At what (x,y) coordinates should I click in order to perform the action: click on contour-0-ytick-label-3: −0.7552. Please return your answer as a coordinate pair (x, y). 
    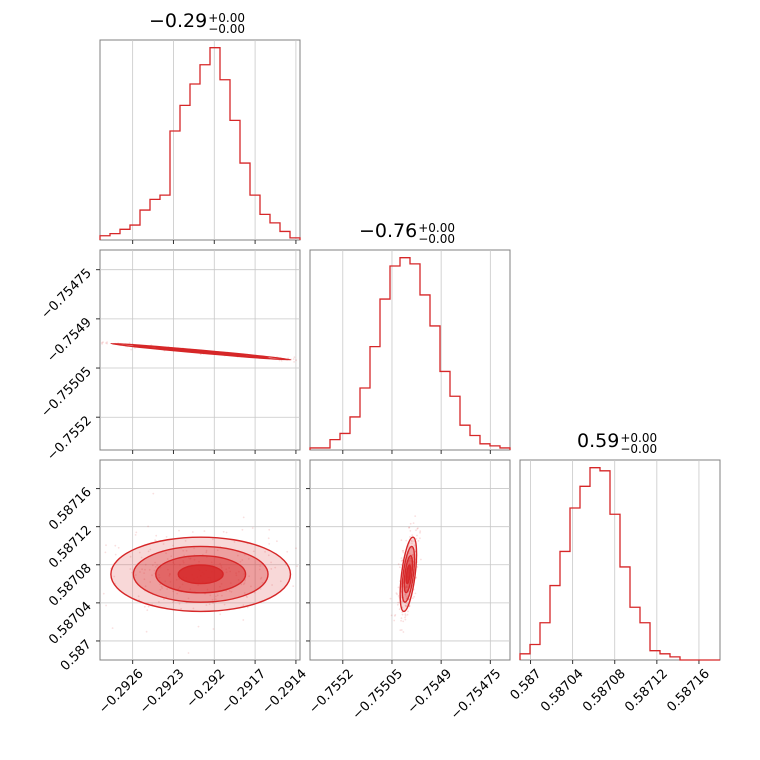
    Looking at the image, I should click on (69, 438).